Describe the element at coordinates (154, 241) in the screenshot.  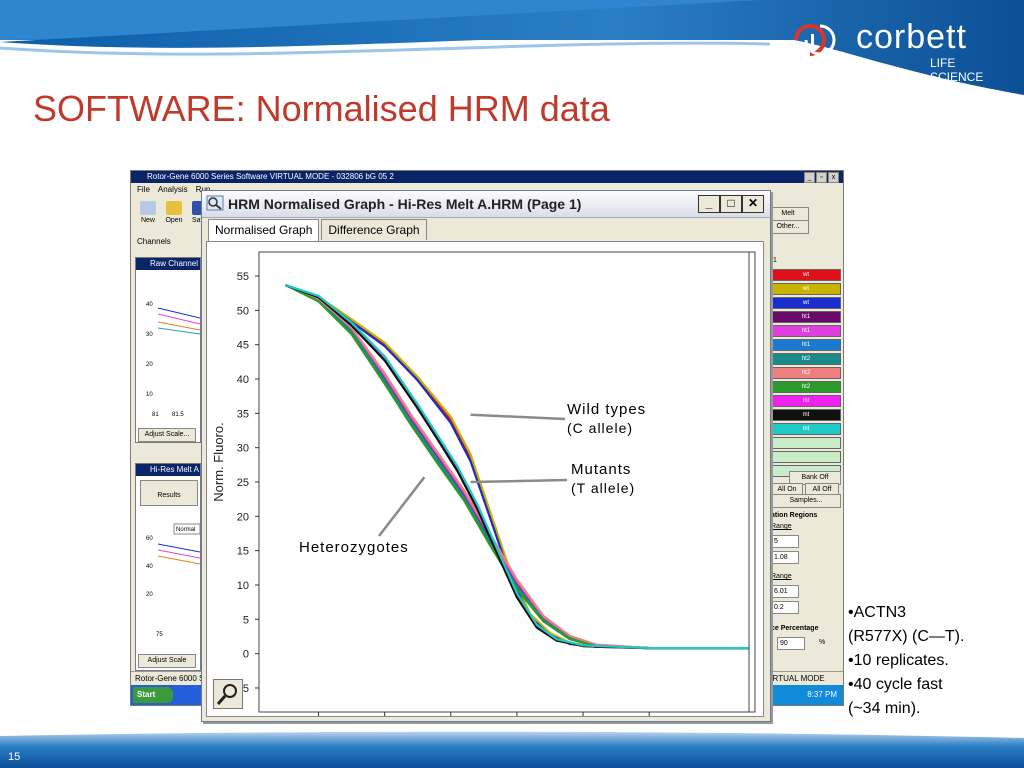
I see `channels-label: Channels` at that location.